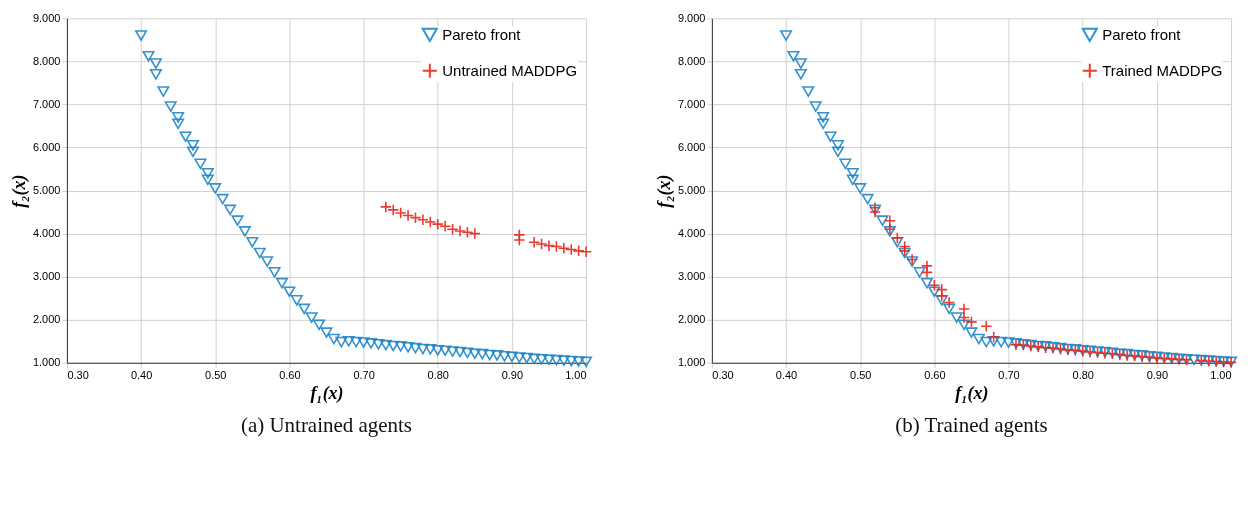 Image resolution: width=1255 pixels, height=508 pixels. Describe the element at coordinates (326, 424) in the screenshot. I see `text: (a) Untrained agents` at that location.